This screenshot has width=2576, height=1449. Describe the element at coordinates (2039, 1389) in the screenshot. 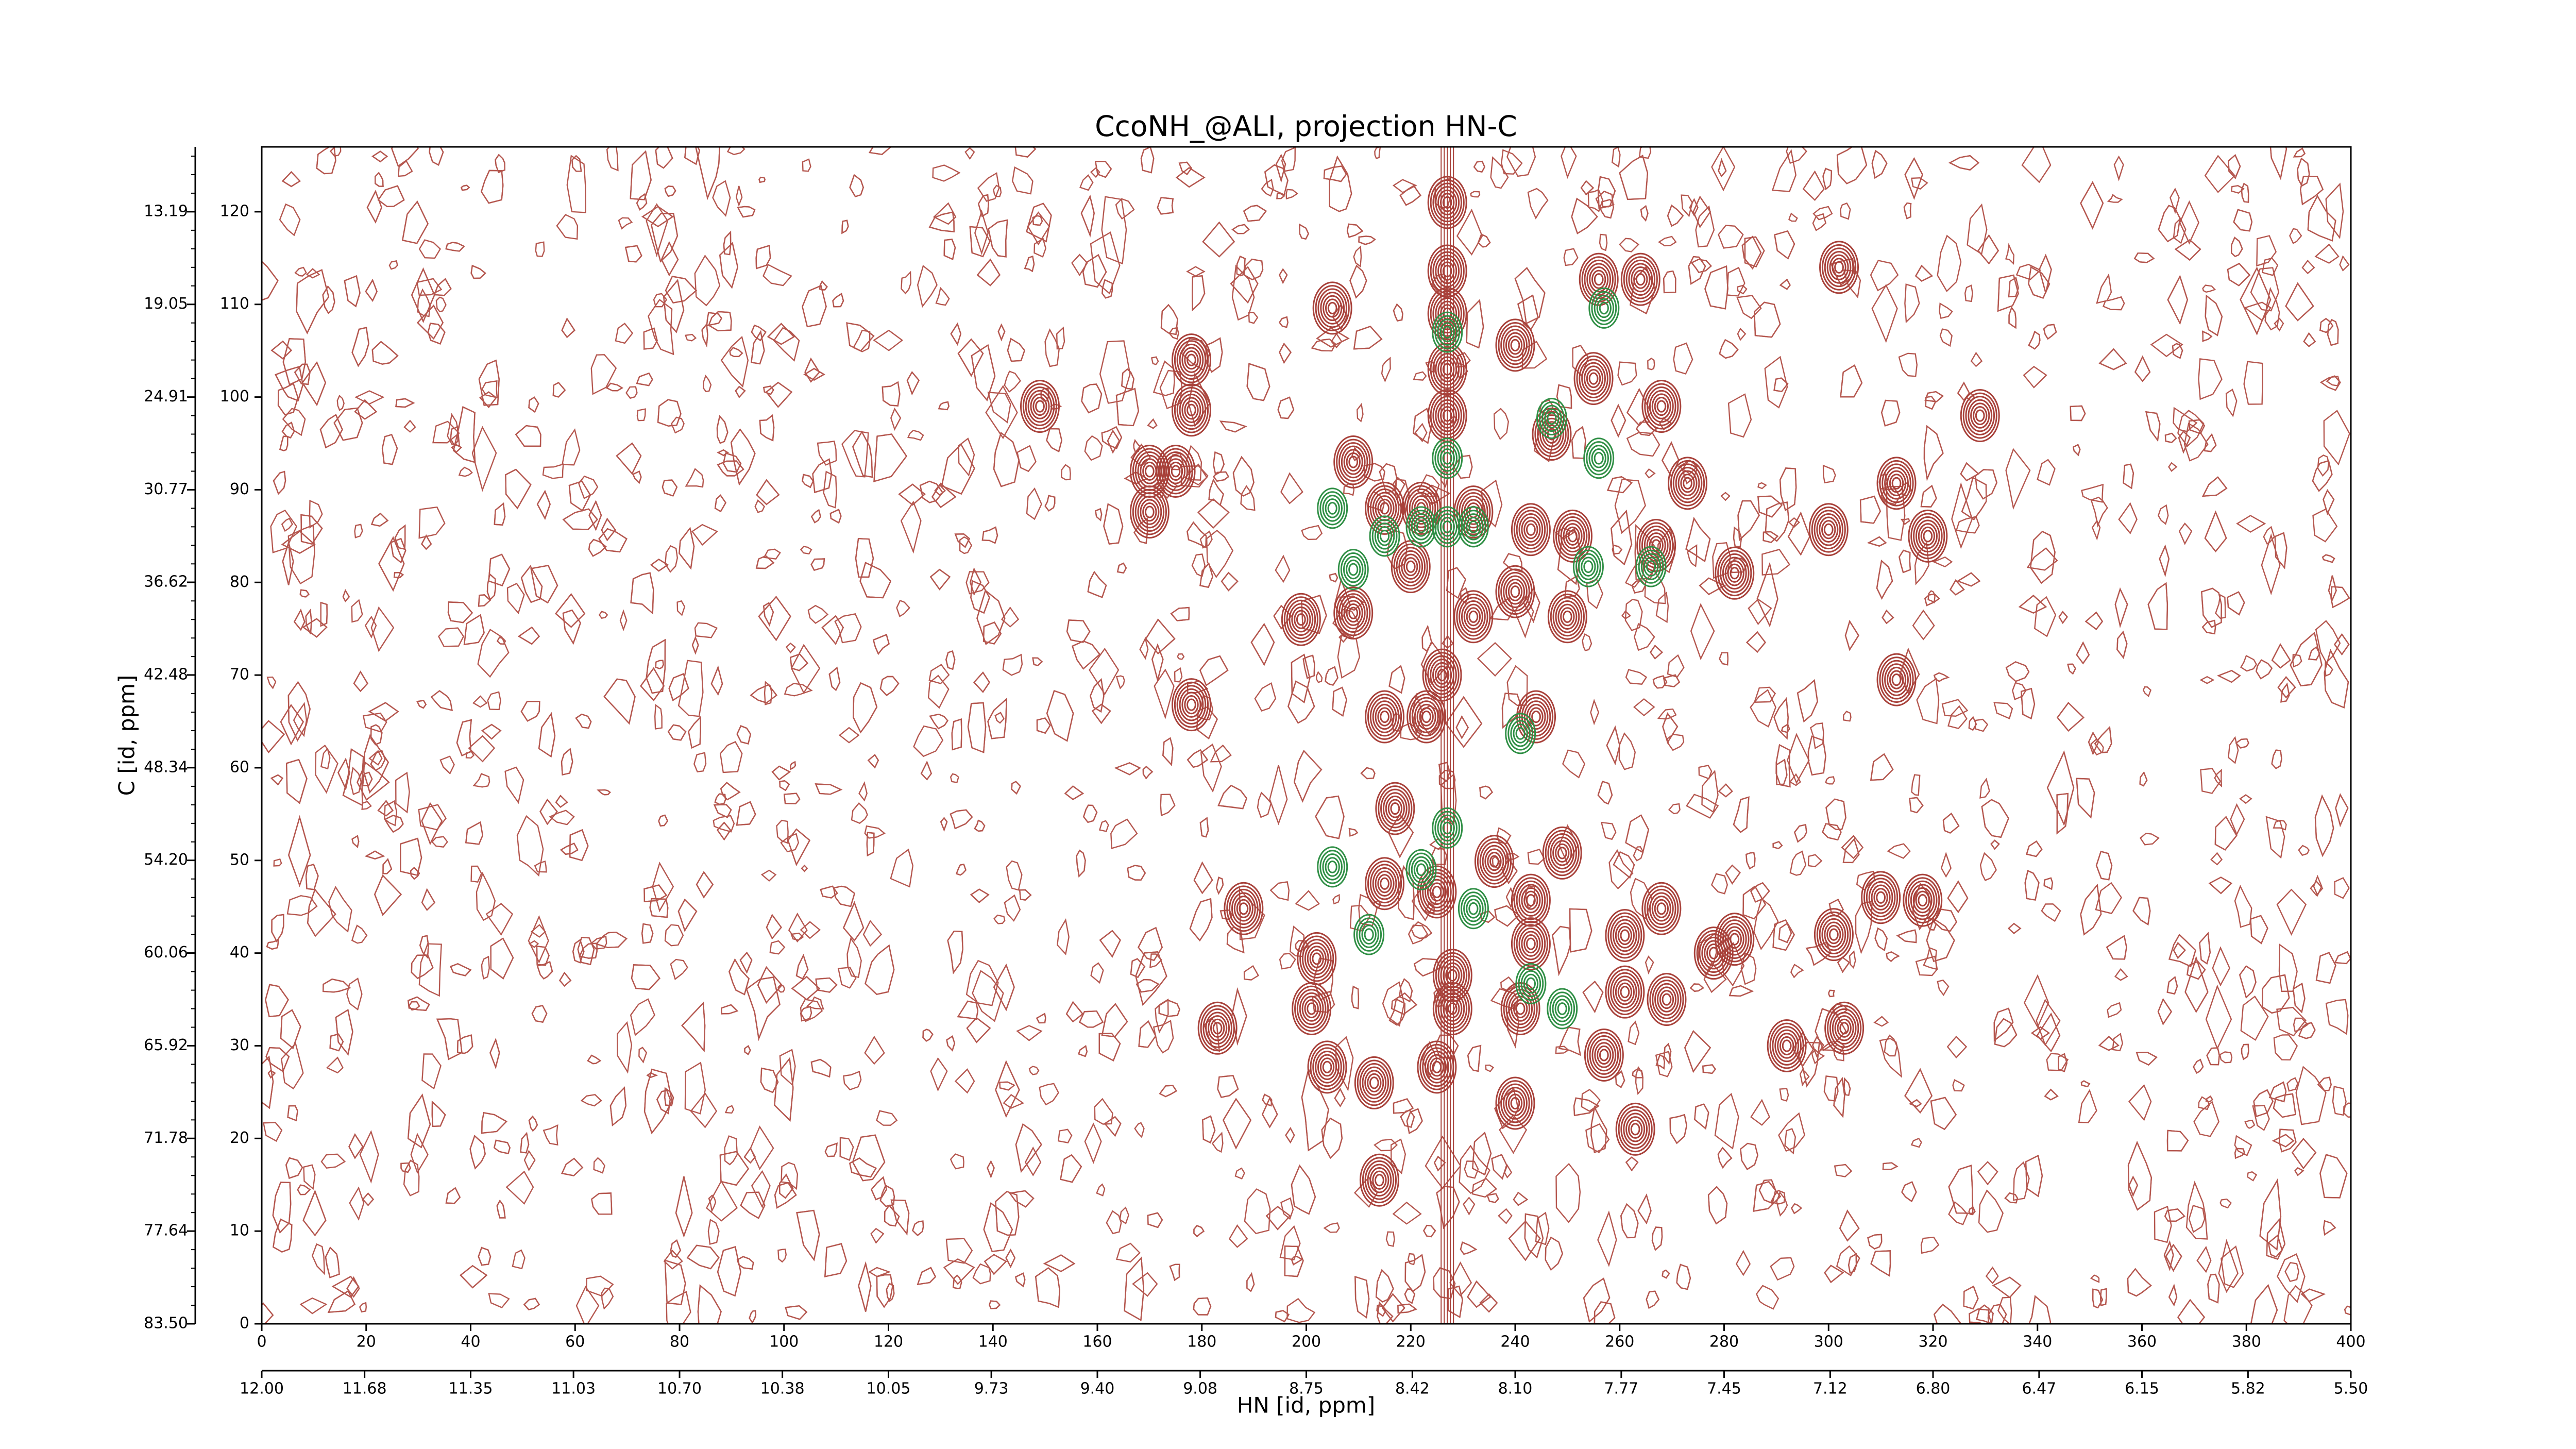

I see `x2-tick-label: 6.47` at that location.